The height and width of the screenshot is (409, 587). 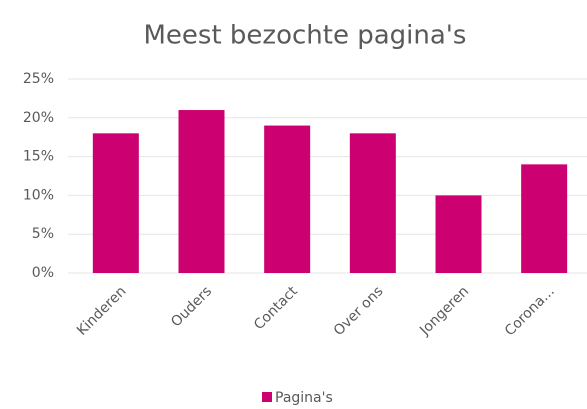 I want to click on legend-swatch, so click(x=267, y=397).